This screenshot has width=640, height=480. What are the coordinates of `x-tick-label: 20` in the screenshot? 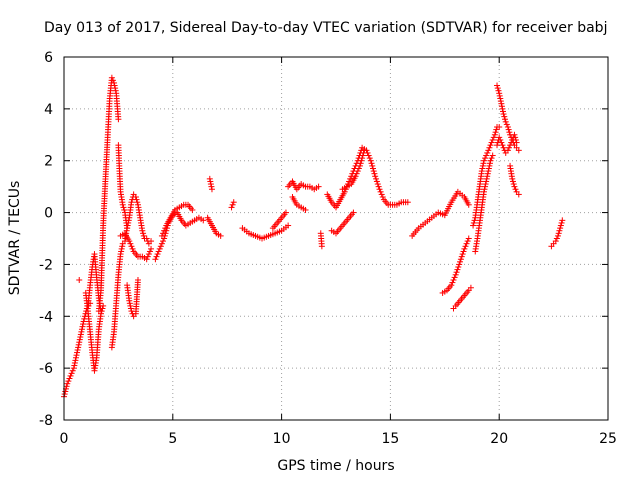 It's located at (499, 439).